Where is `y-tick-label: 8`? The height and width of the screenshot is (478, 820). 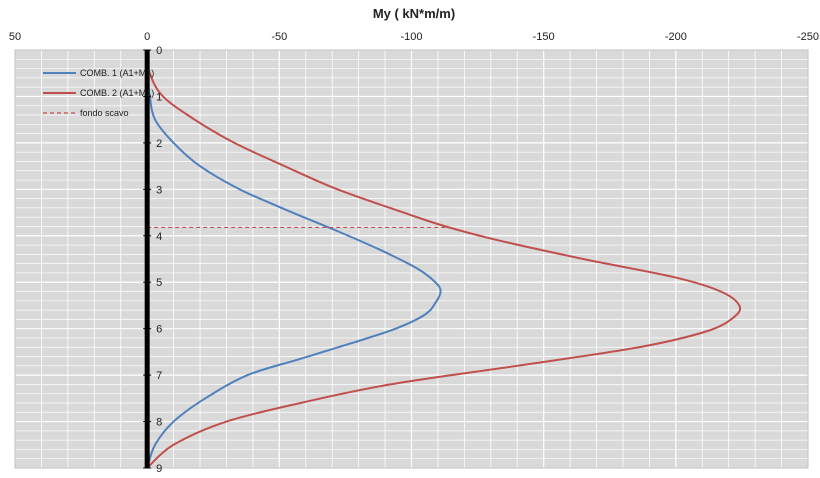 y-tick-label: 8 is located at coordinates (159, 423).